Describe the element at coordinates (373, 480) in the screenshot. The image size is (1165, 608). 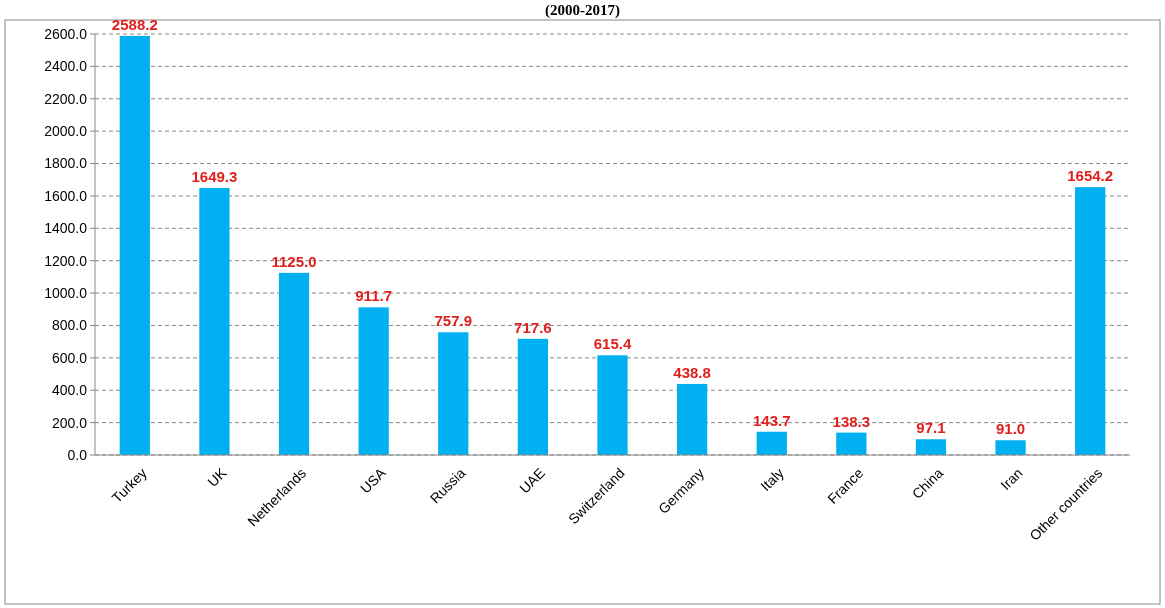
I see `x-tick-label: USA` at that location.